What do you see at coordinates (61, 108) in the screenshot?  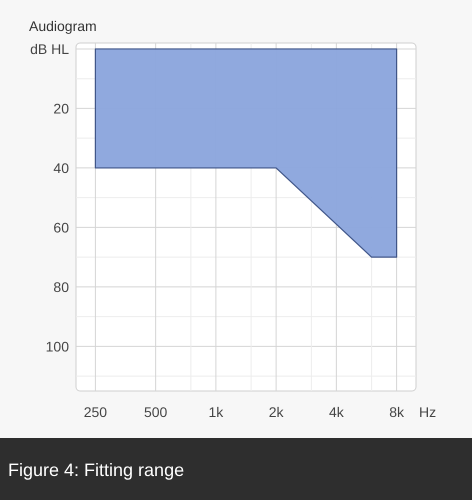 I see `y-tick-label: 20` at bounding box center [61, 108].